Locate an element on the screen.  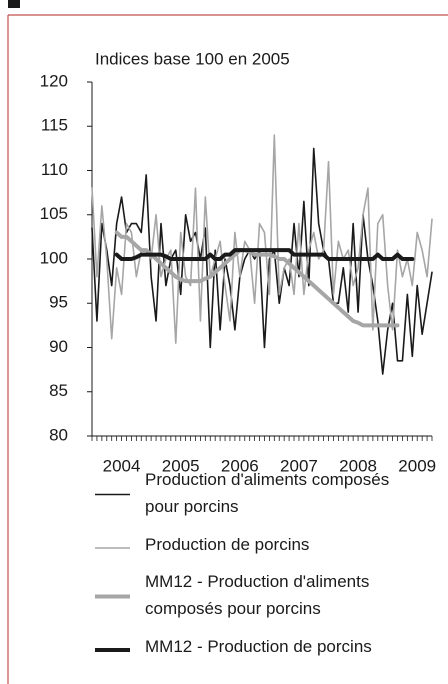
legend-label: Production de porcins is located at coordinates (227, 544).